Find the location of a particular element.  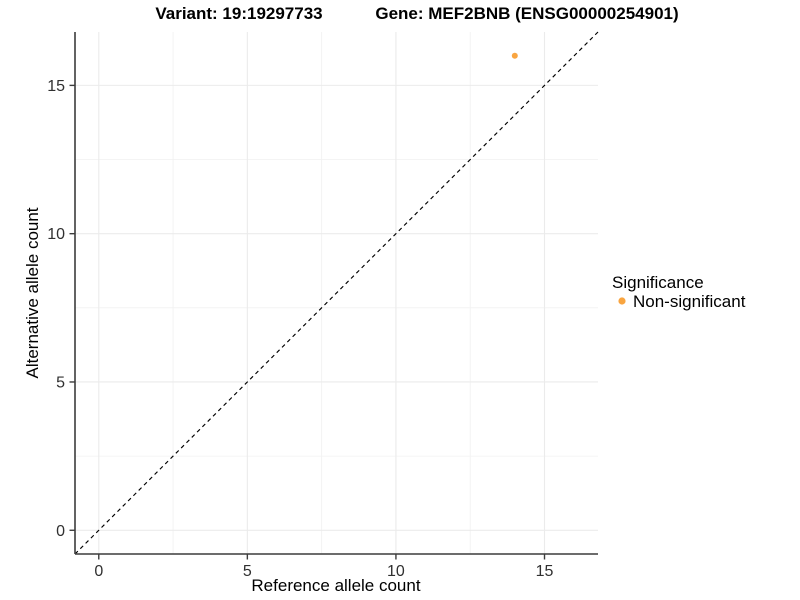

legend-item-label: Non-significant is located at coordinates (689, 301).